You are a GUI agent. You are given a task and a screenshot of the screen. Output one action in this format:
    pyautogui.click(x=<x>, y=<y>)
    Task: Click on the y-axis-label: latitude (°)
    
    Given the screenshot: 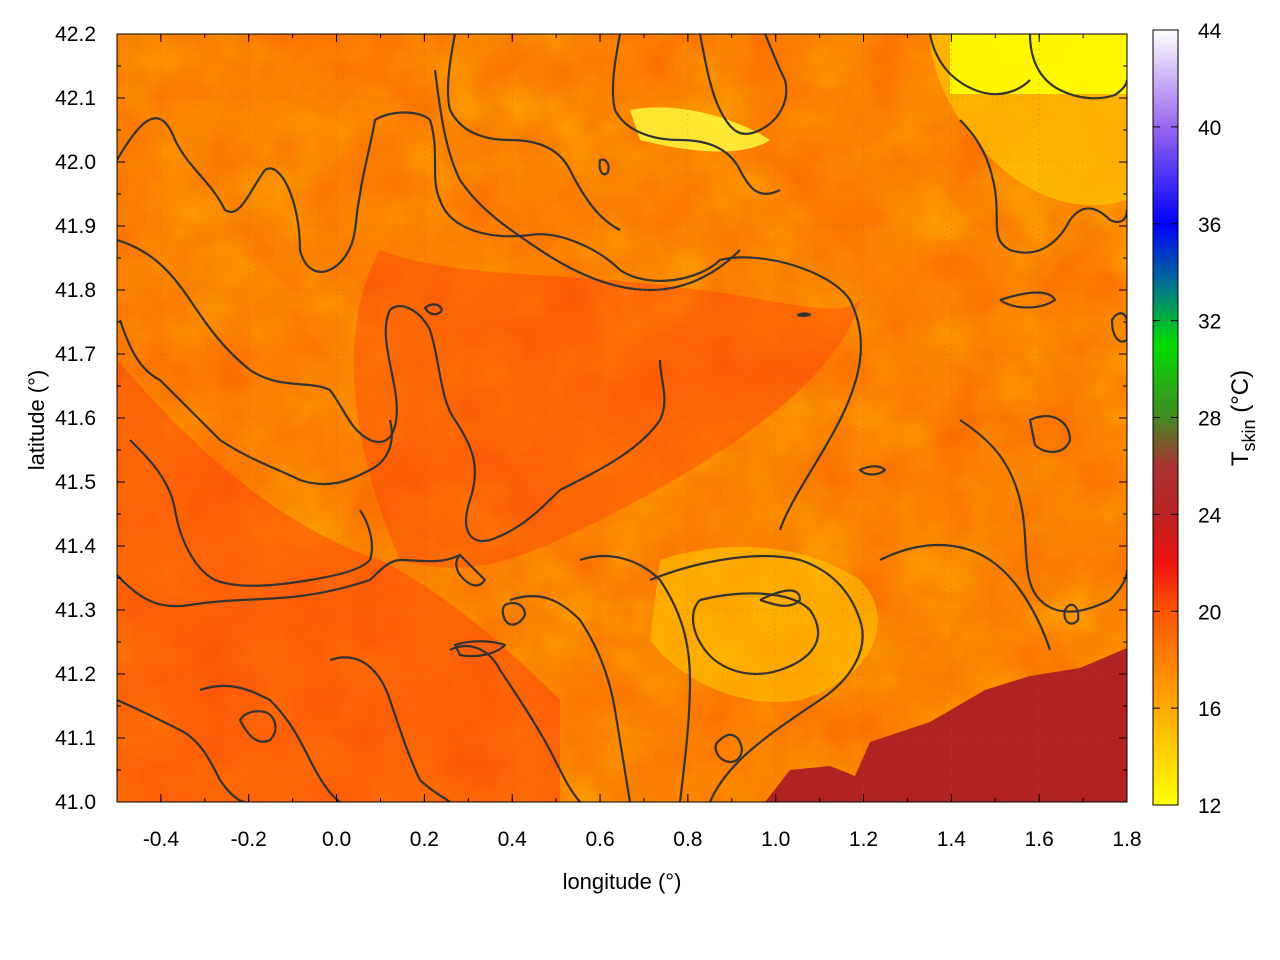 What is the action you would take?
    pyautogui.click(x=36, y=420)
    